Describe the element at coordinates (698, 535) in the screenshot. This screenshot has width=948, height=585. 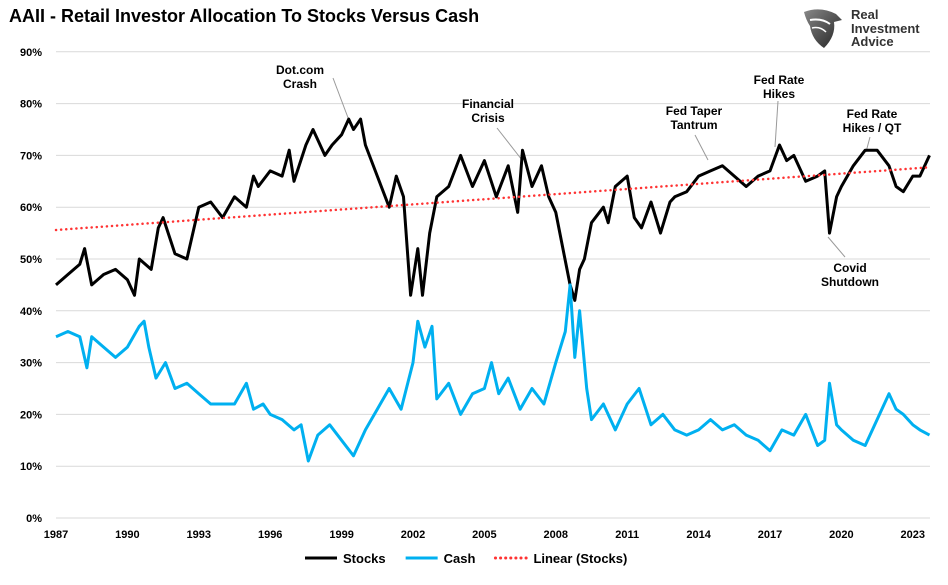
I see `x-tick-label: 2014` at that location.